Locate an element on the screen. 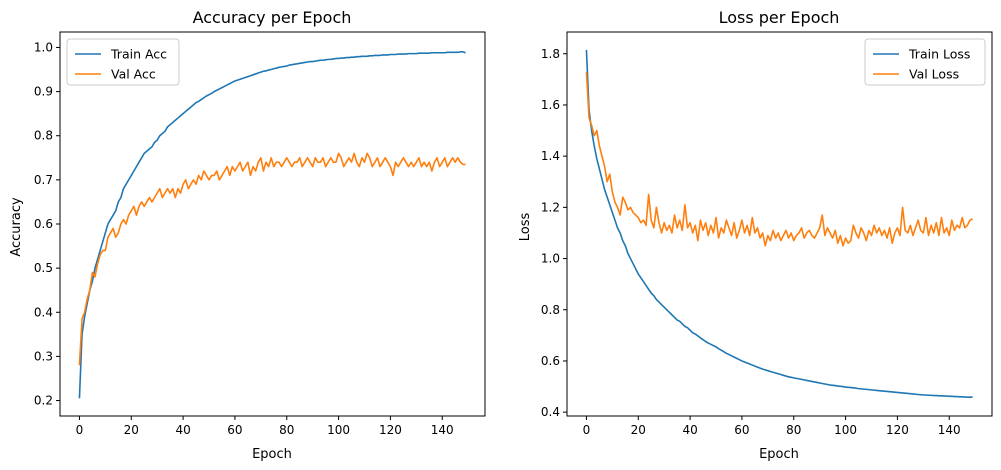  y-tick-label: 1.2 is located at coordinates (550, 207).